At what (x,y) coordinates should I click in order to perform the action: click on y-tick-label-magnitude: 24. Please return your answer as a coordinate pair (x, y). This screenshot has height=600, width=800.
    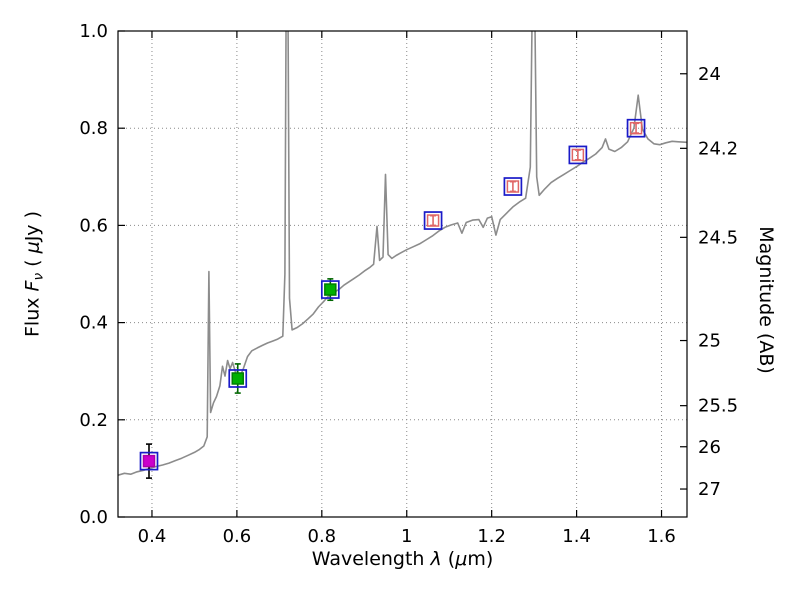
    Looking at the image, I should click on (709, 74).